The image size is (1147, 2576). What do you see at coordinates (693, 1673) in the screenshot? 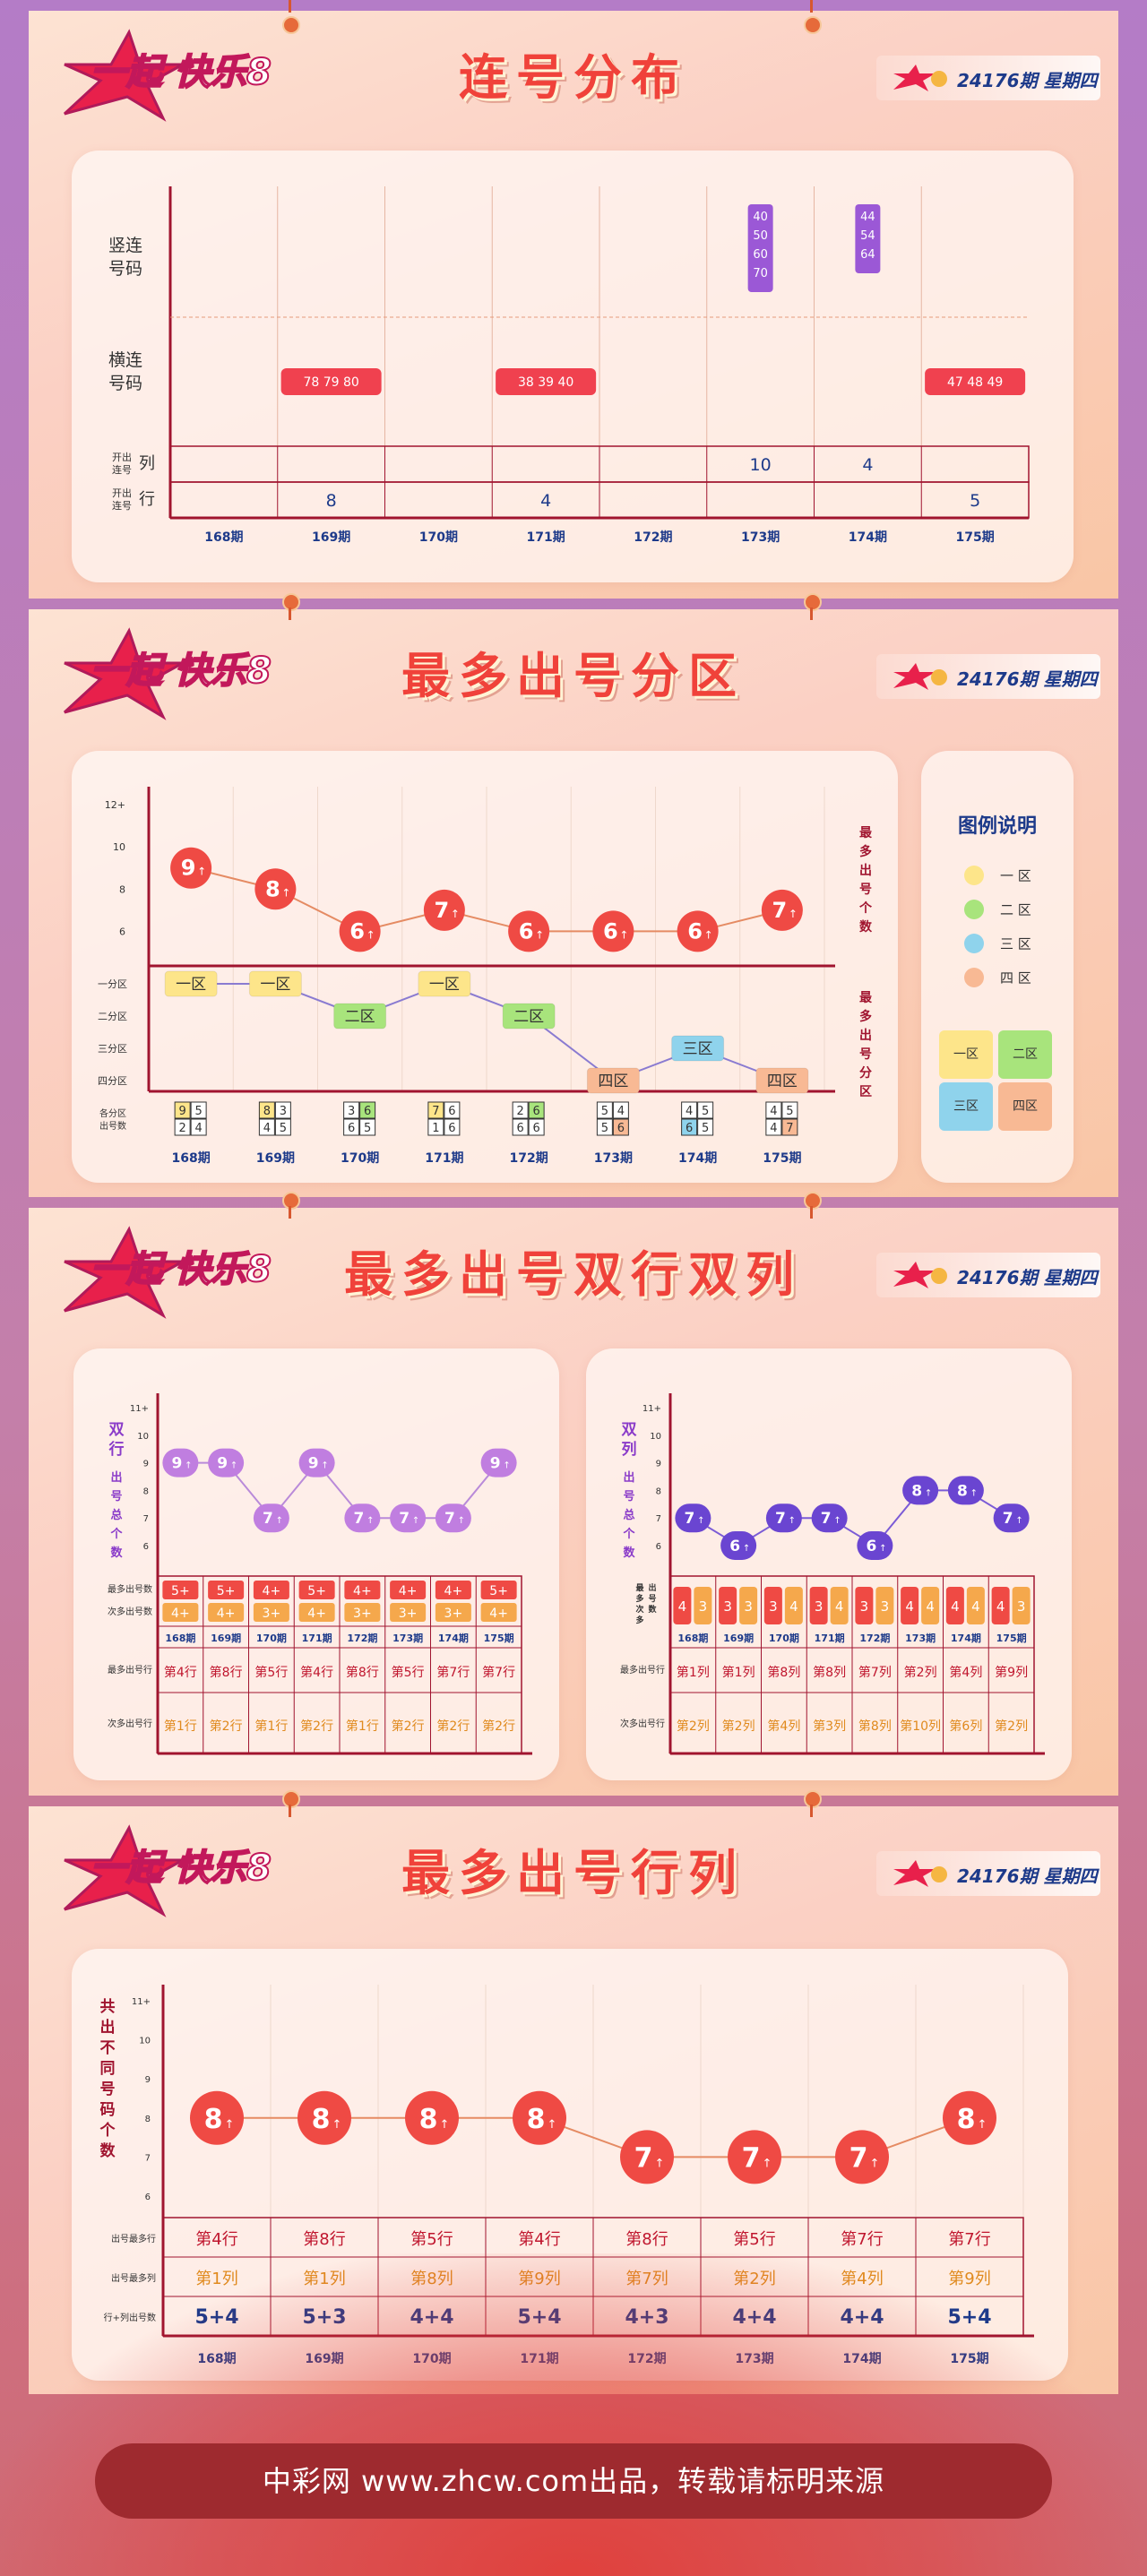
I see `most-col: 第1列` at bounding box center [693, 1673].